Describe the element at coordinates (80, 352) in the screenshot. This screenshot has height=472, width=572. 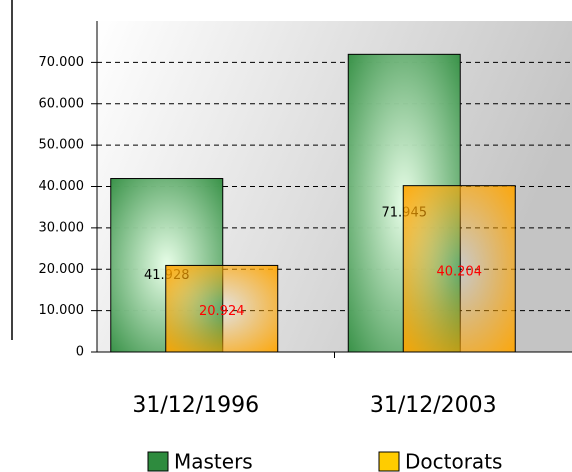
I see `y-tick-label: 0` at that location.